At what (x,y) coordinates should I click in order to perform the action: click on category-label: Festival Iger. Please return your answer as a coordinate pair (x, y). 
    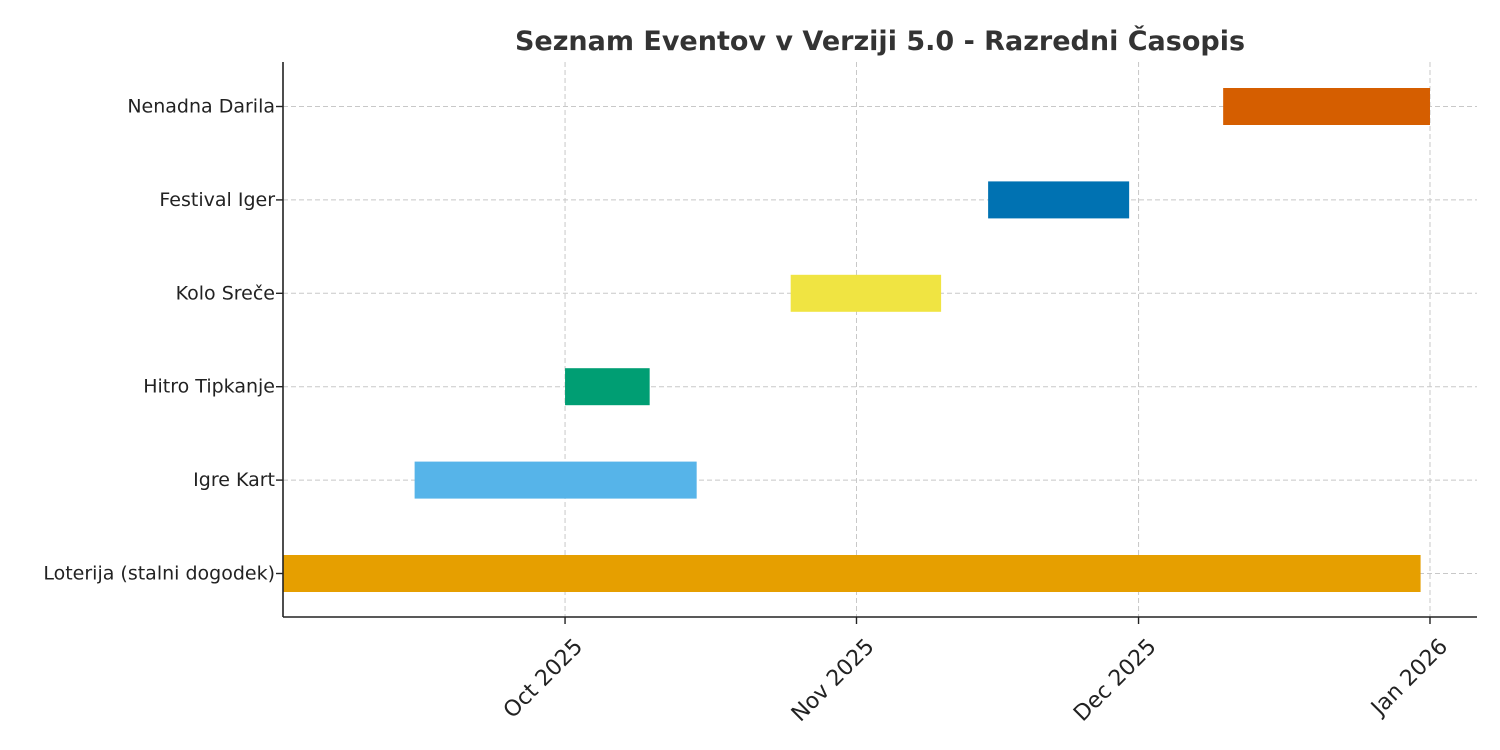
    Looking at the image, I should click on (217, 200).